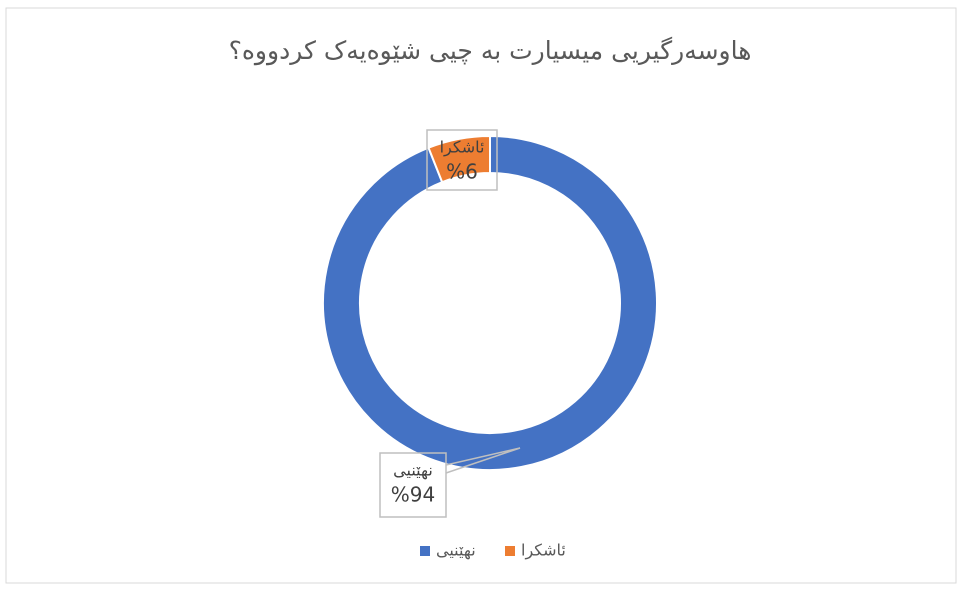 This screenshot has height=590, width=961. What do you see at coordinates (483, 460) in the screenshot?
I see `leader-line` at bounding box center [483, 460].